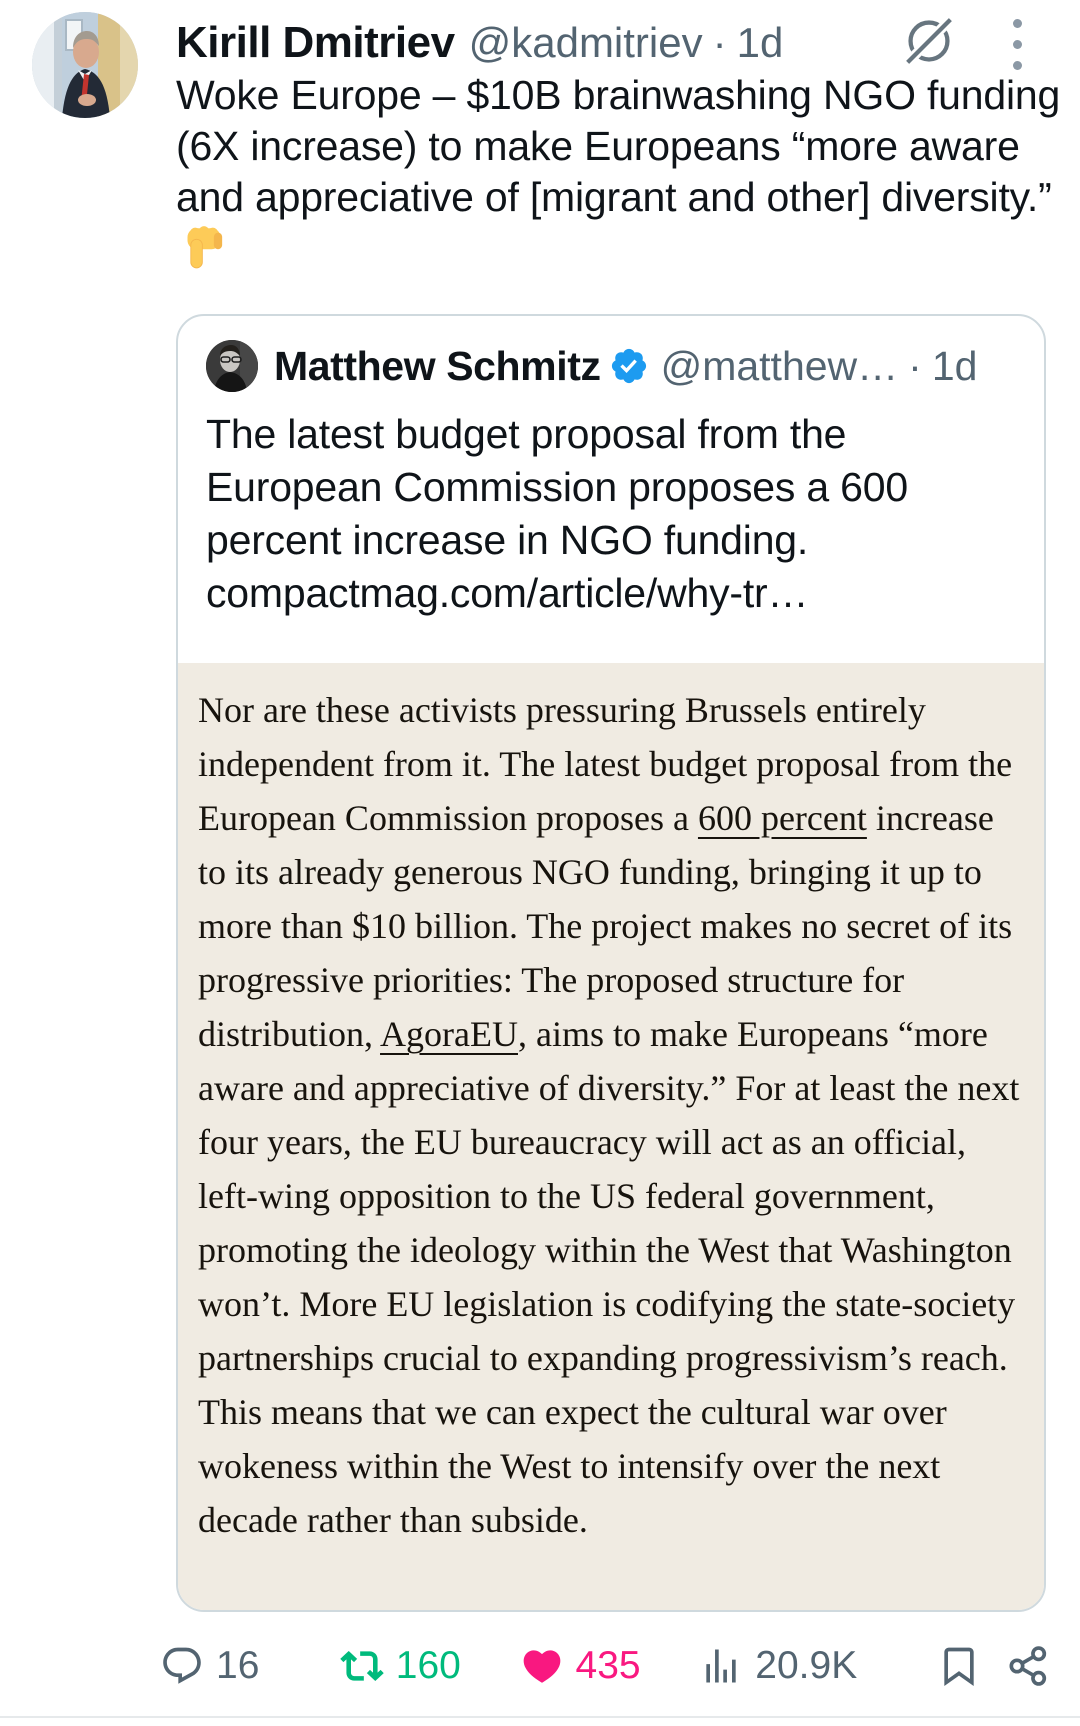  Describe the element at coordinates (540, 1717) in the screenshot. I see `bottom-divider` at that location.